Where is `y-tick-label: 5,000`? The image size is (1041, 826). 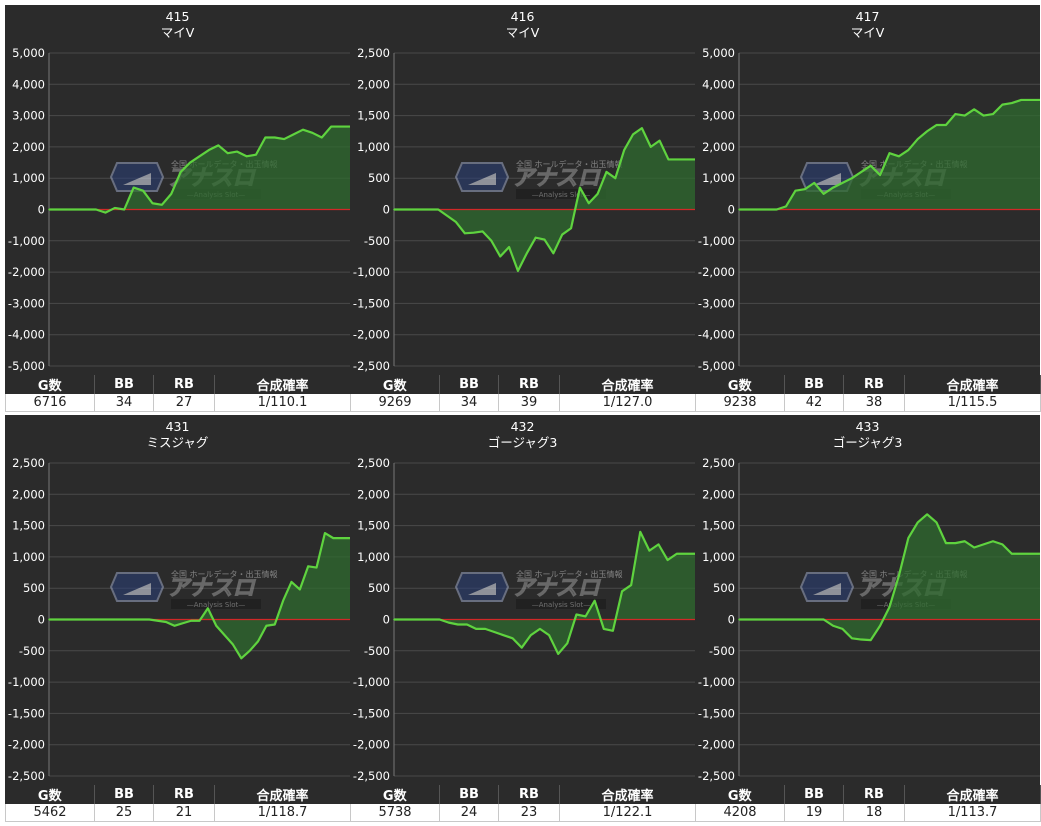 y-tick-label: 5,000 is located at coordinates (718, 53).